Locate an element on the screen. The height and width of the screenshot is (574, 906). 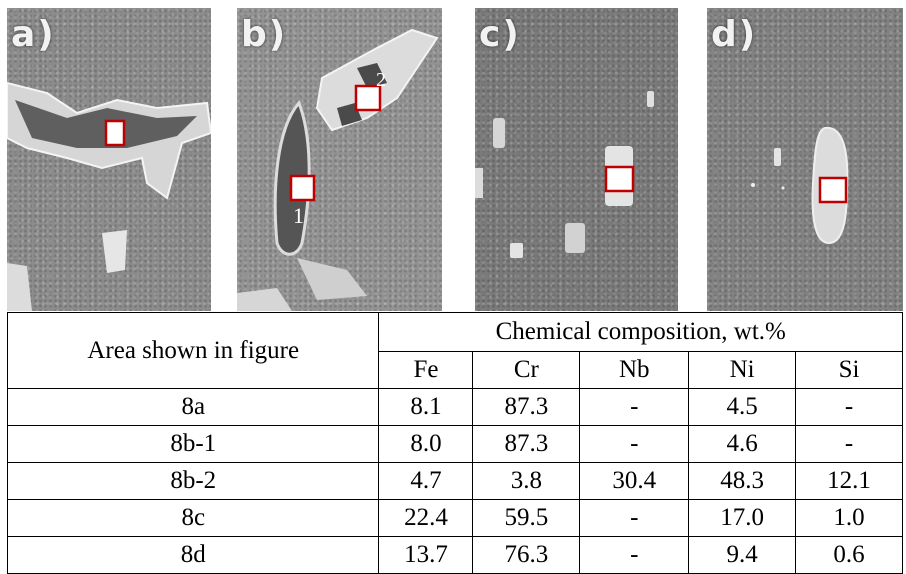
micrograph-c: c) is located at coordinates (576, 159).